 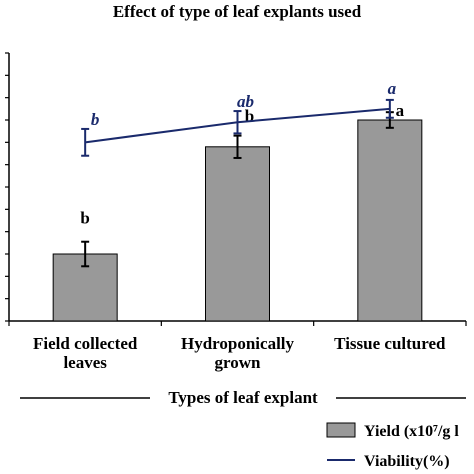 What do you see at coordinates (392, 446) in the screenshot?
I see `legend: Yield (x10⁷/g l Viability(%)` at bounding box center [392, 446].